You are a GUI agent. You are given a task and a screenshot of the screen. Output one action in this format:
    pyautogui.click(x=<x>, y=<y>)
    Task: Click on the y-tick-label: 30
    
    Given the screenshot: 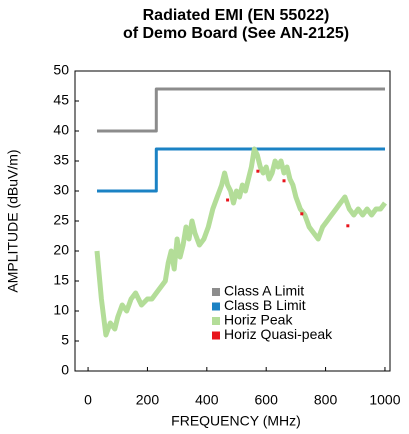 What is the action you would take?
    pyautogui.click(x=61, y=190)
    